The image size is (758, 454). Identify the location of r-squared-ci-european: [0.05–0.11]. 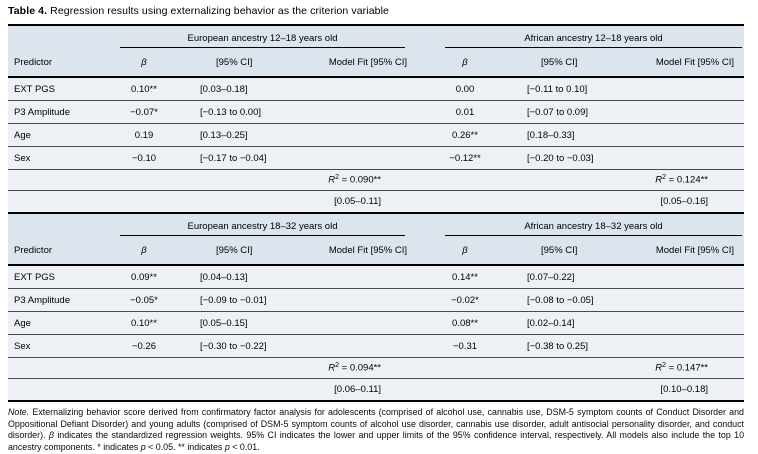
(357, 201).